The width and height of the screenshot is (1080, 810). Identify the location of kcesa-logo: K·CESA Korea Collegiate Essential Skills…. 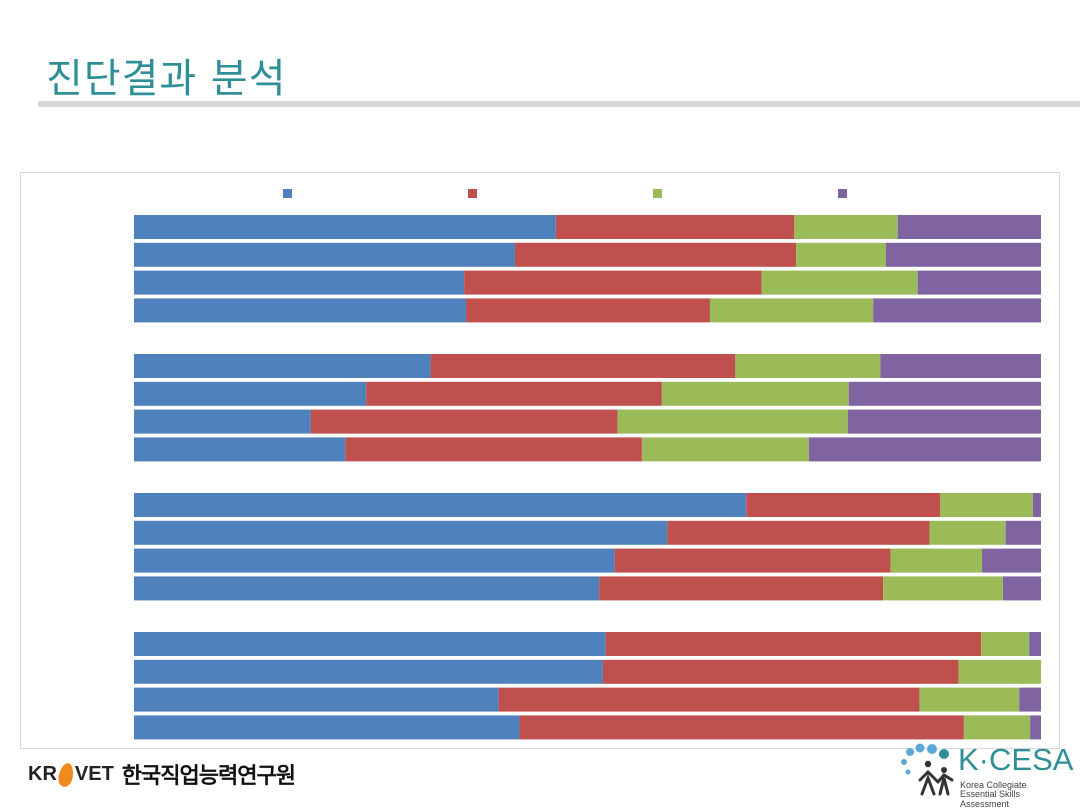
(985, 775).